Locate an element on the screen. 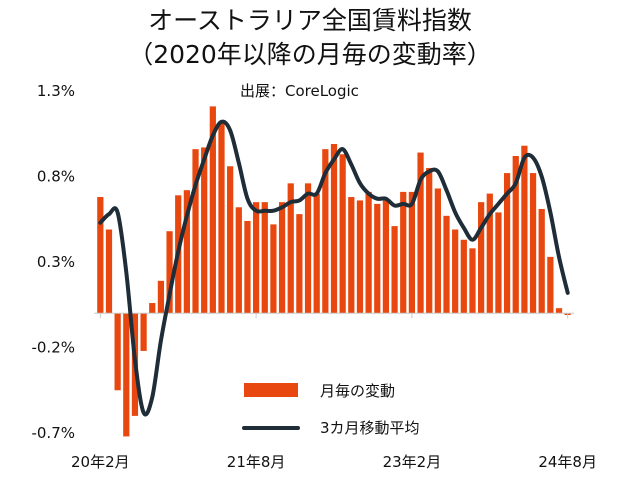 This screenshot has height=480, width=620. y-tick-label: -0.2% is located at coordinates (53, 348).